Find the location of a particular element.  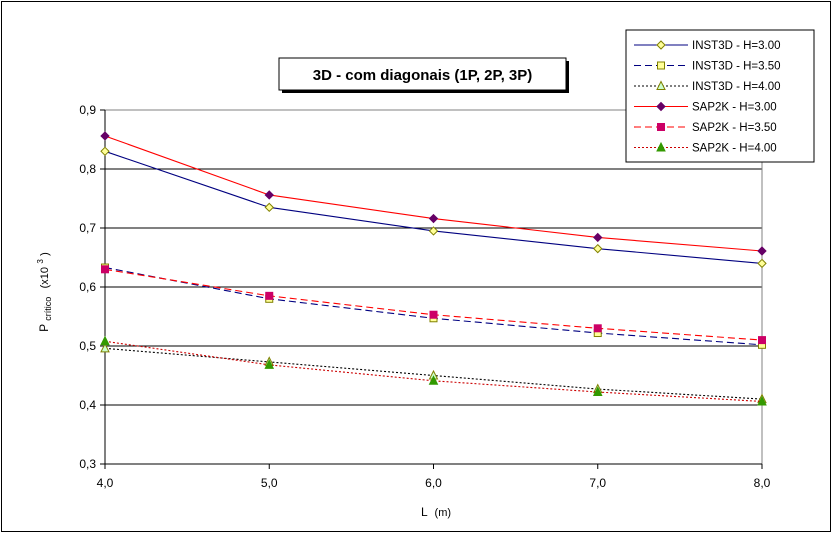

x-tick-label: 6,0 is located at coordinates (433, 483).